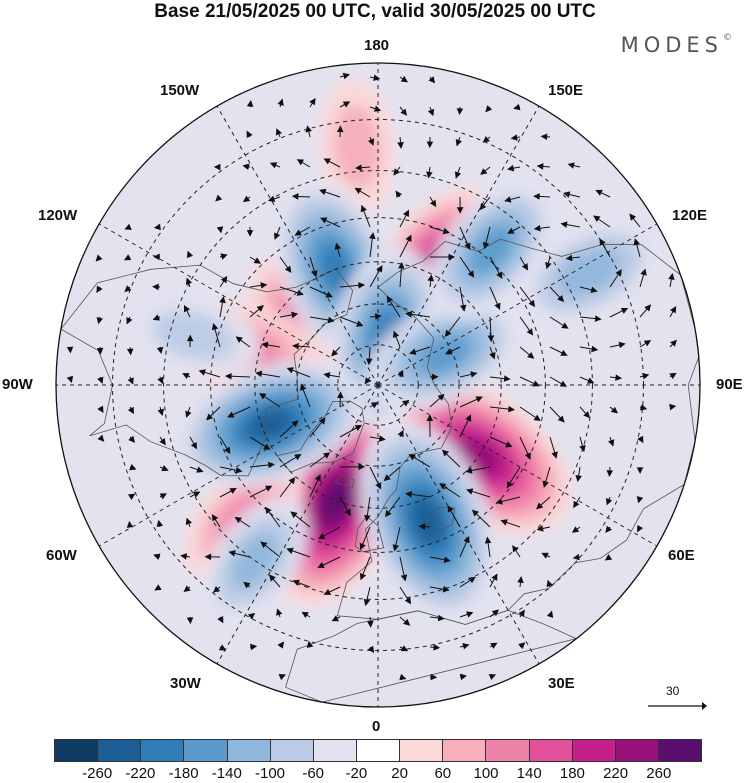 The width and height of the screenshot is (750, 783). I want to click on colorbar, so click(378, 750).